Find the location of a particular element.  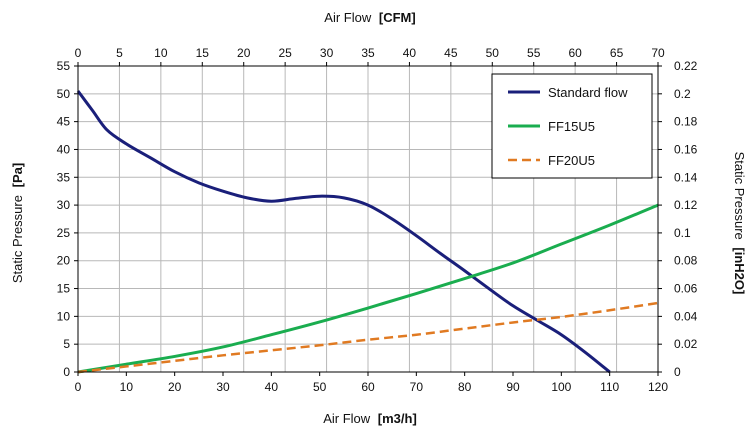

top-tick-label: 65 is located at coordinates (617, 53).